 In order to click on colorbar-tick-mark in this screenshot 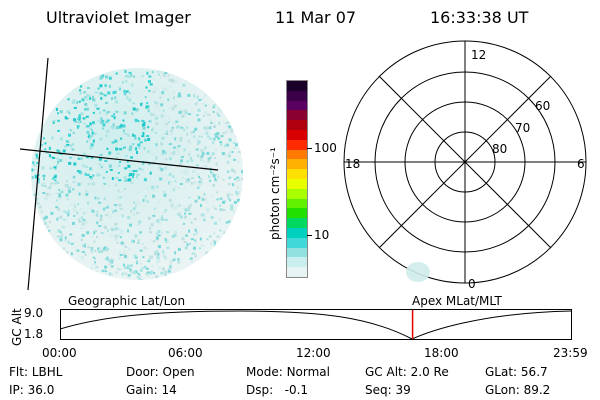, I will do `click(309, 148)`.